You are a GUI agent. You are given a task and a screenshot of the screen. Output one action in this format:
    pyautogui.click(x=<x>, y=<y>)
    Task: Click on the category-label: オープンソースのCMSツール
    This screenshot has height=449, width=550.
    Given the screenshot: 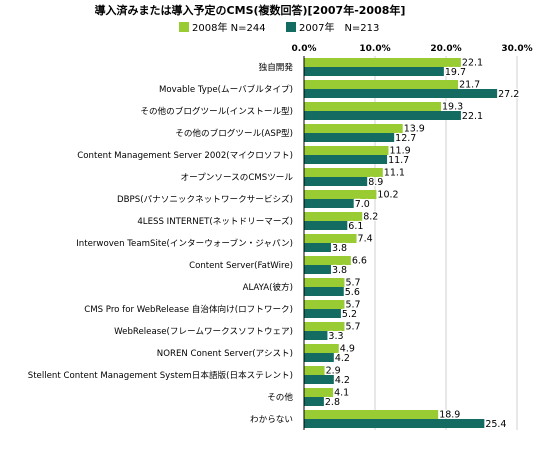 What is the action you would take?
    pyautogui.click(x=237, y=177)
    